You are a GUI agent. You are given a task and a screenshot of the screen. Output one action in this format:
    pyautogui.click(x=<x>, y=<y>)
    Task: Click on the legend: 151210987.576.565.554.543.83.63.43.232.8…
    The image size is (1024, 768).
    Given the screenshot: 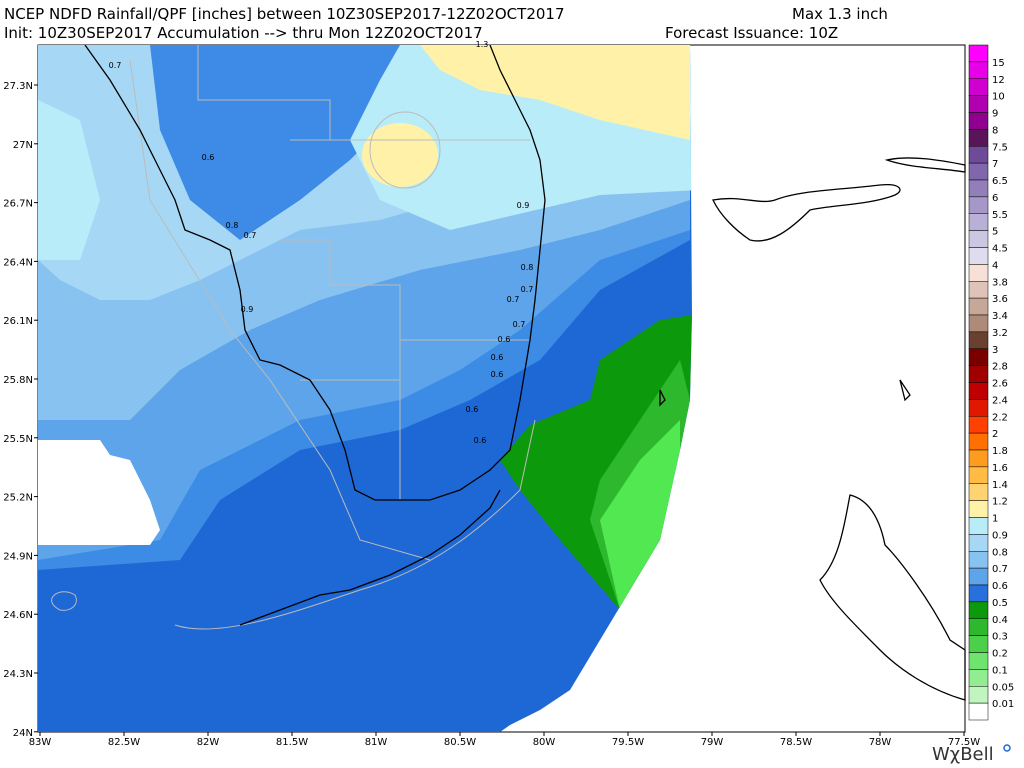 What is the action you would take?
    pyautogui.click(x=991, y=382)
    